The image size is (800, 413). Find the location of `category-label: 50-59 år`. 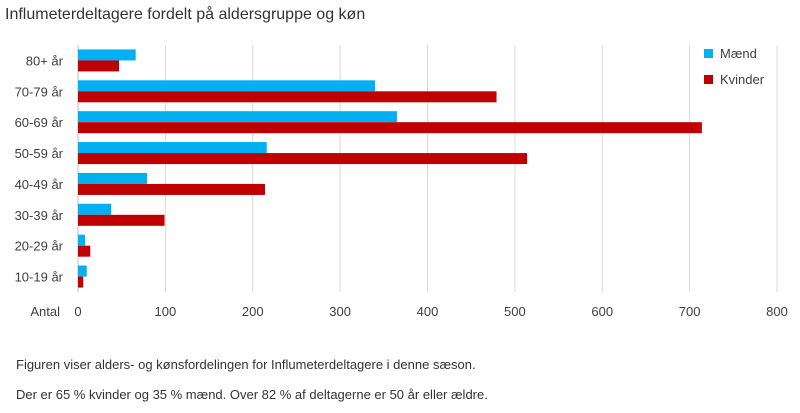

category-label: 50-59 år is located at coordinates (39, 153).